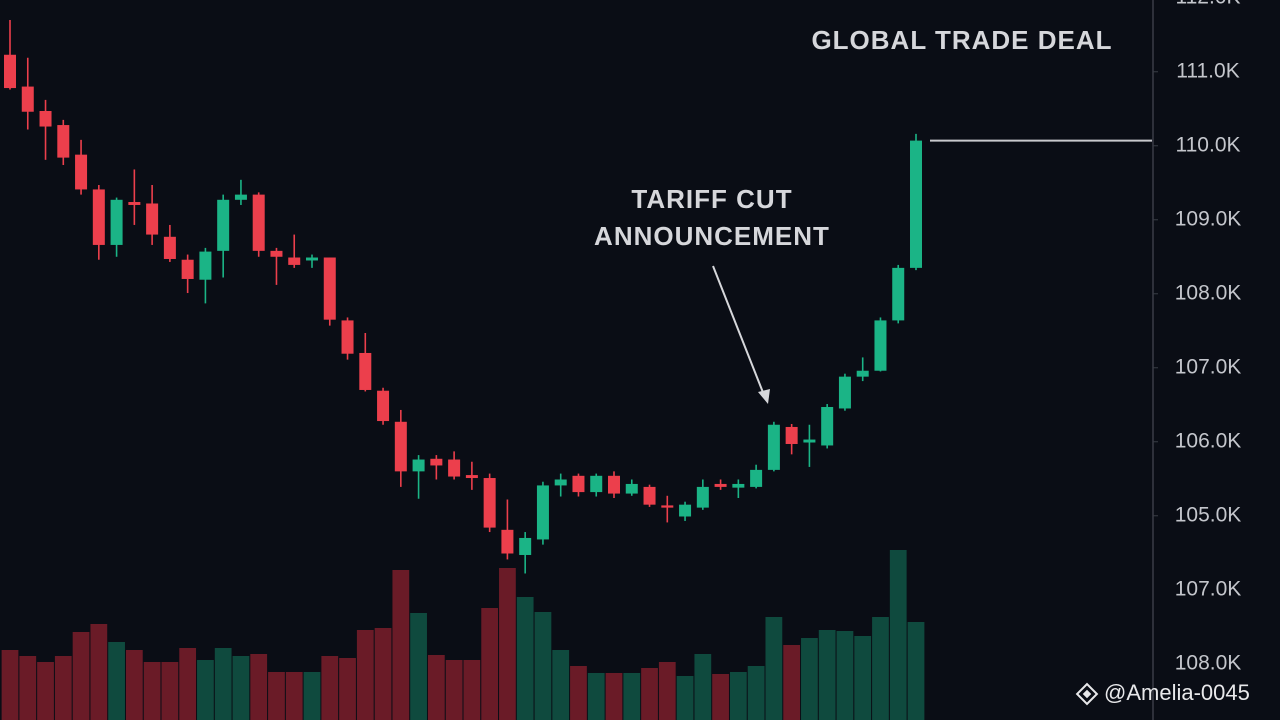 The width and height of the screenshot is (1280, 720). I want to click on y-tick-label: 111.0K, so click(1207, 70).